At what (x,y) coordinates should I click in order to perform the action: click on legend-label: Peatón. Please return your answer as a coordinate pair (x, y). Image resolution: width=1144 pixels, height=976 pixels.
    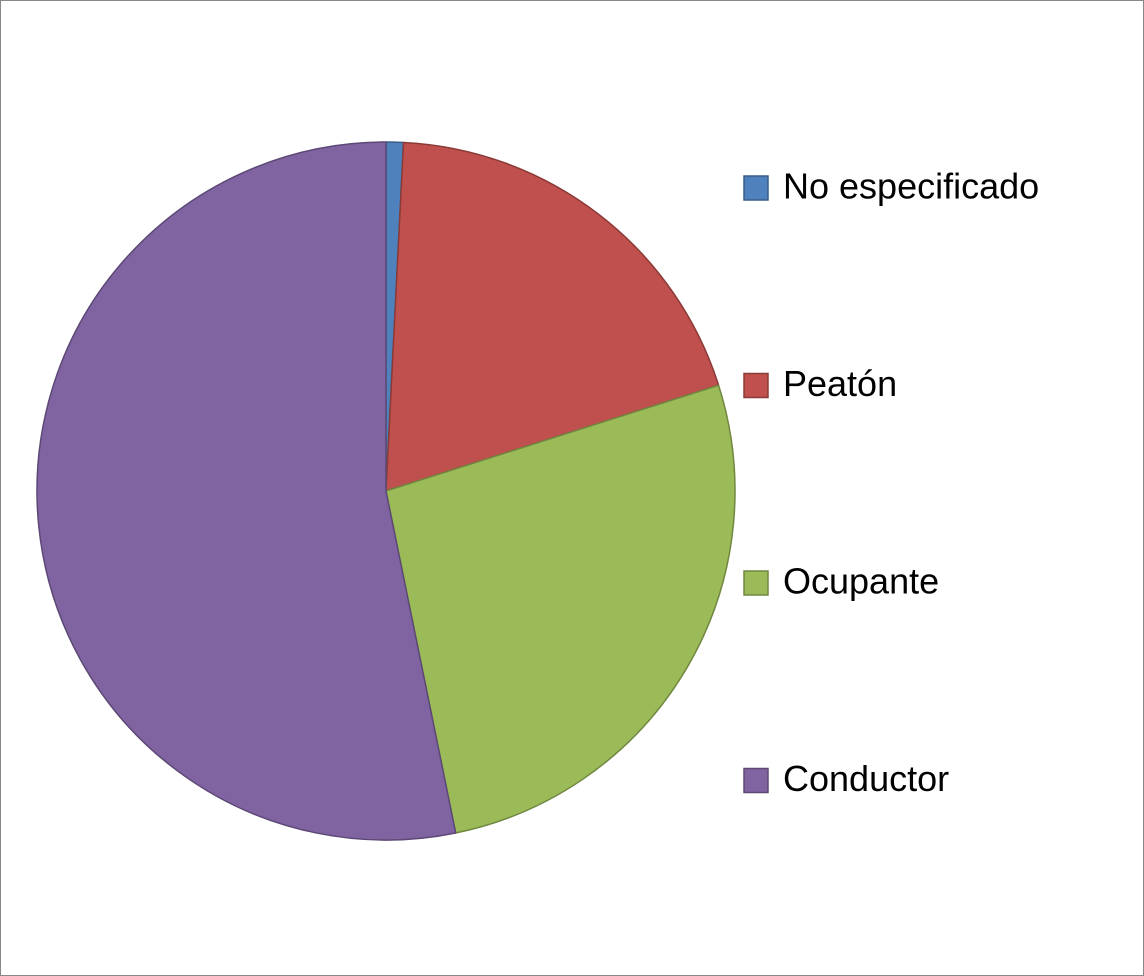
    Looking at the image, I should click on (840, 383).